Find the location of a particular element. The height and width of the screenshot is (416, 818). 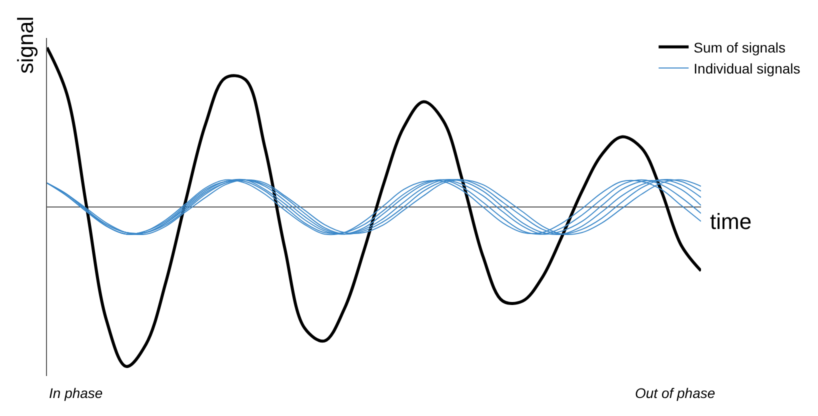

text: Out of phase is located at coordinates (675, 393).